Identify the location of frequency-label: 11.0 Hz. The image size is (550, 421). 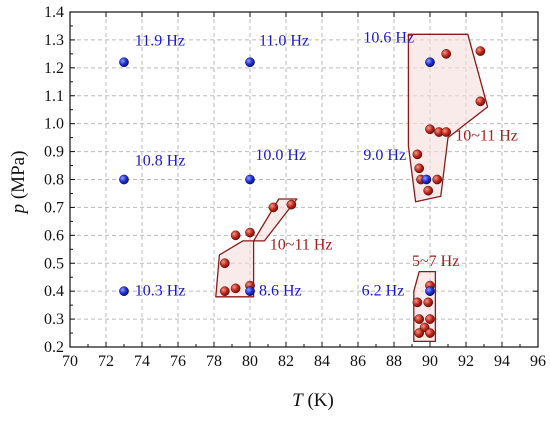
(284, 41).